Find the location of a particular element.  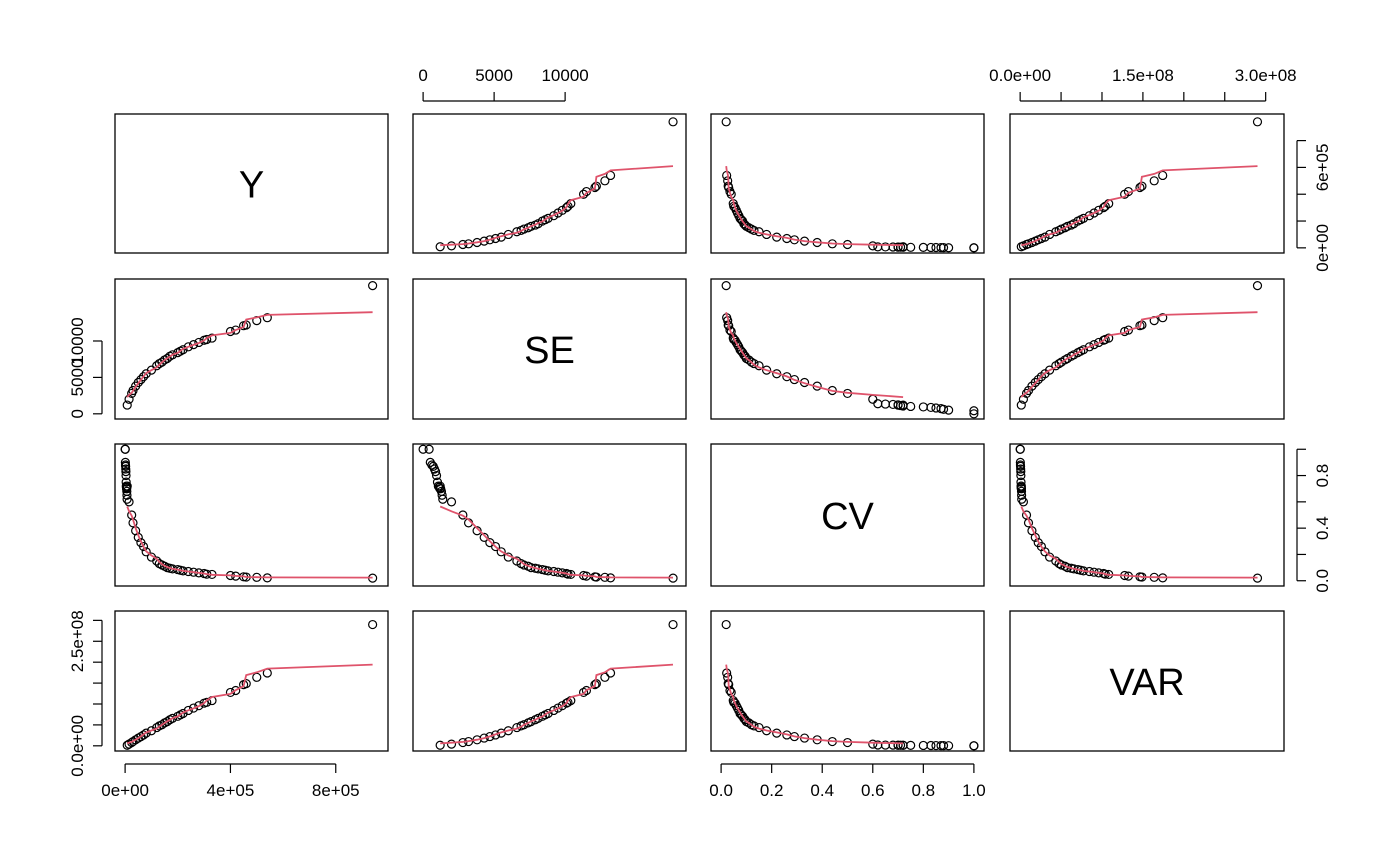

tick-label: 6e+05 is located at coordinates (1322, 168).